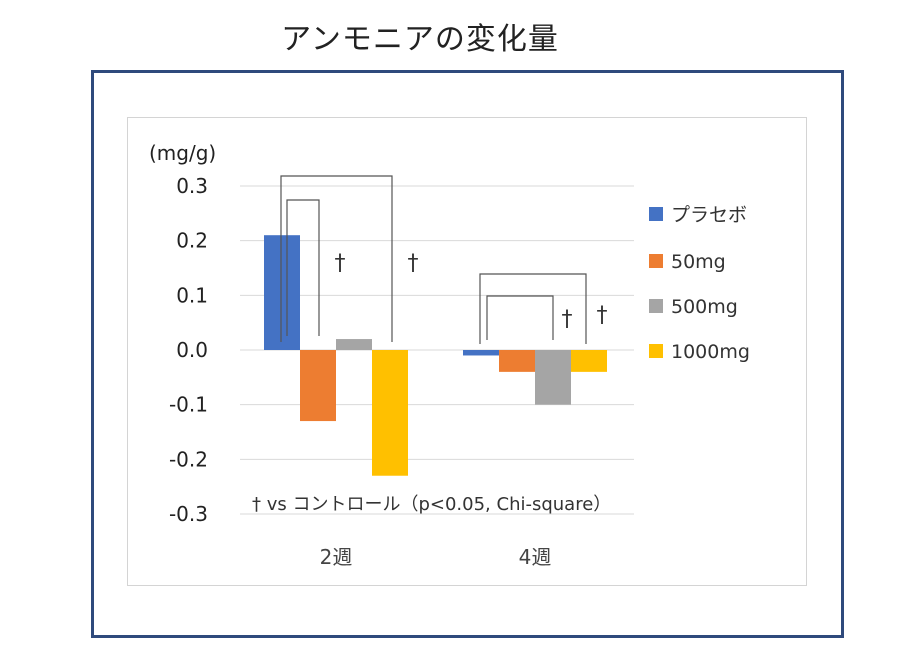  Describe the element at coordinates (420, 39) in the screenshot. I see `page-title: アンモニアの変化量` at that location.